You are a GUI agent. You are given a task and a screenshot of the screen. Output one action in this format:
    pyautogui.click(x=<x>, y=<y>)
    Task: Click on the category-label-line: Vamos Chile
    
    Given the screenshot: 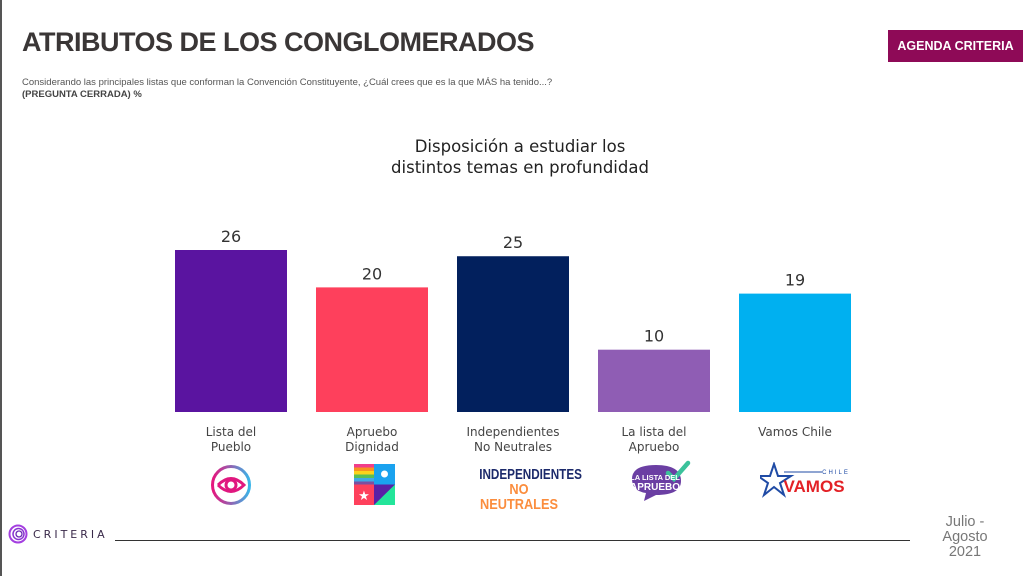 What is the action you would take?
    pyautogui.click(x=795, y=432)
    